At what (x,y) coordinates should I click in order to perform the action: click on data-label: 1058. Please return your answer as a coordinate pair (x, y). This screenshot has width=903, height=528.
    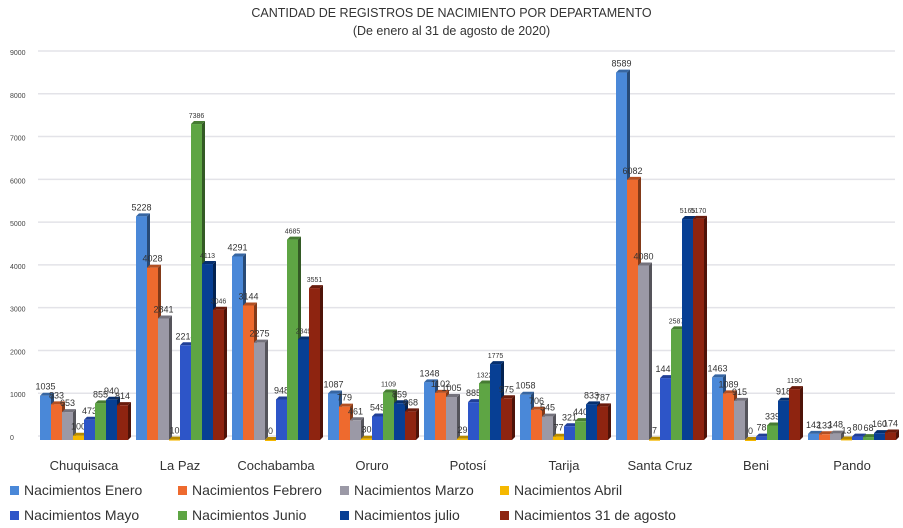
    Looking at the image, I should click on (525, 386).